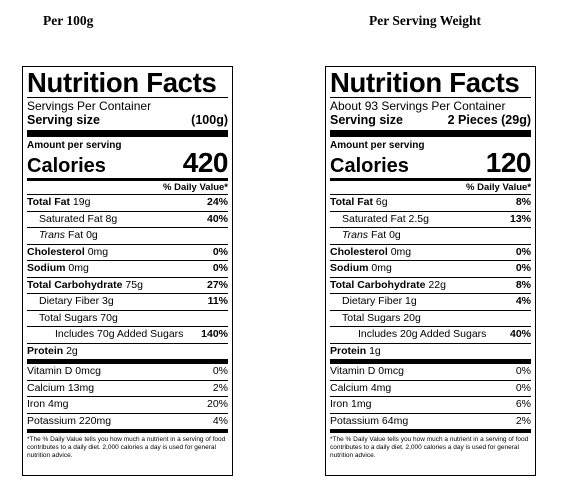 The height and width of the screenshot is (492, 569). Describe the element at coordinates (128, 162) in the screenshot. I see `calories-row: Calories 420` at that location.